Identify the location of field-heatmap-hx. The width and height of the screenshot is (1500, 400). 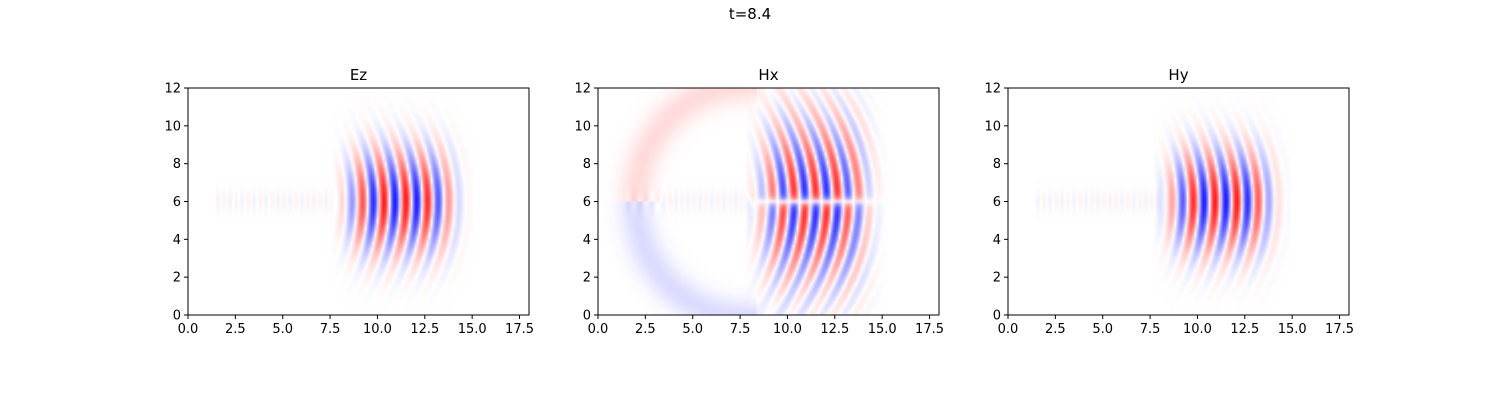
(768, 201).